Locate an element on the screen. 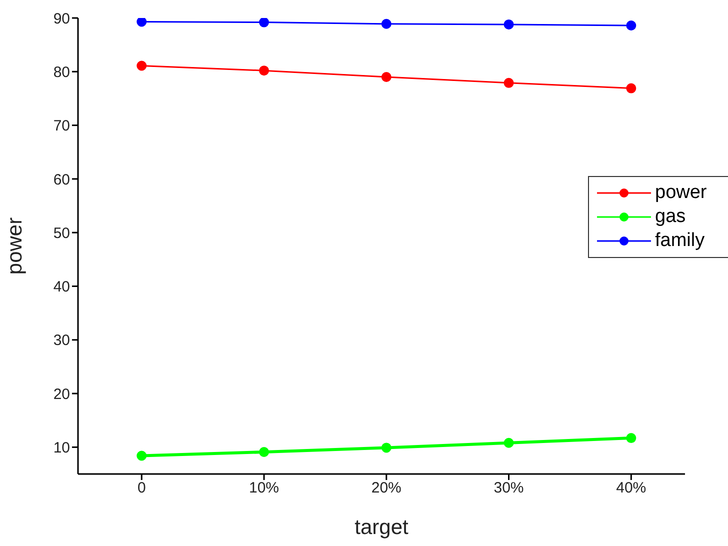  y-tick-label: 10 is located at coordinates (61, 448).